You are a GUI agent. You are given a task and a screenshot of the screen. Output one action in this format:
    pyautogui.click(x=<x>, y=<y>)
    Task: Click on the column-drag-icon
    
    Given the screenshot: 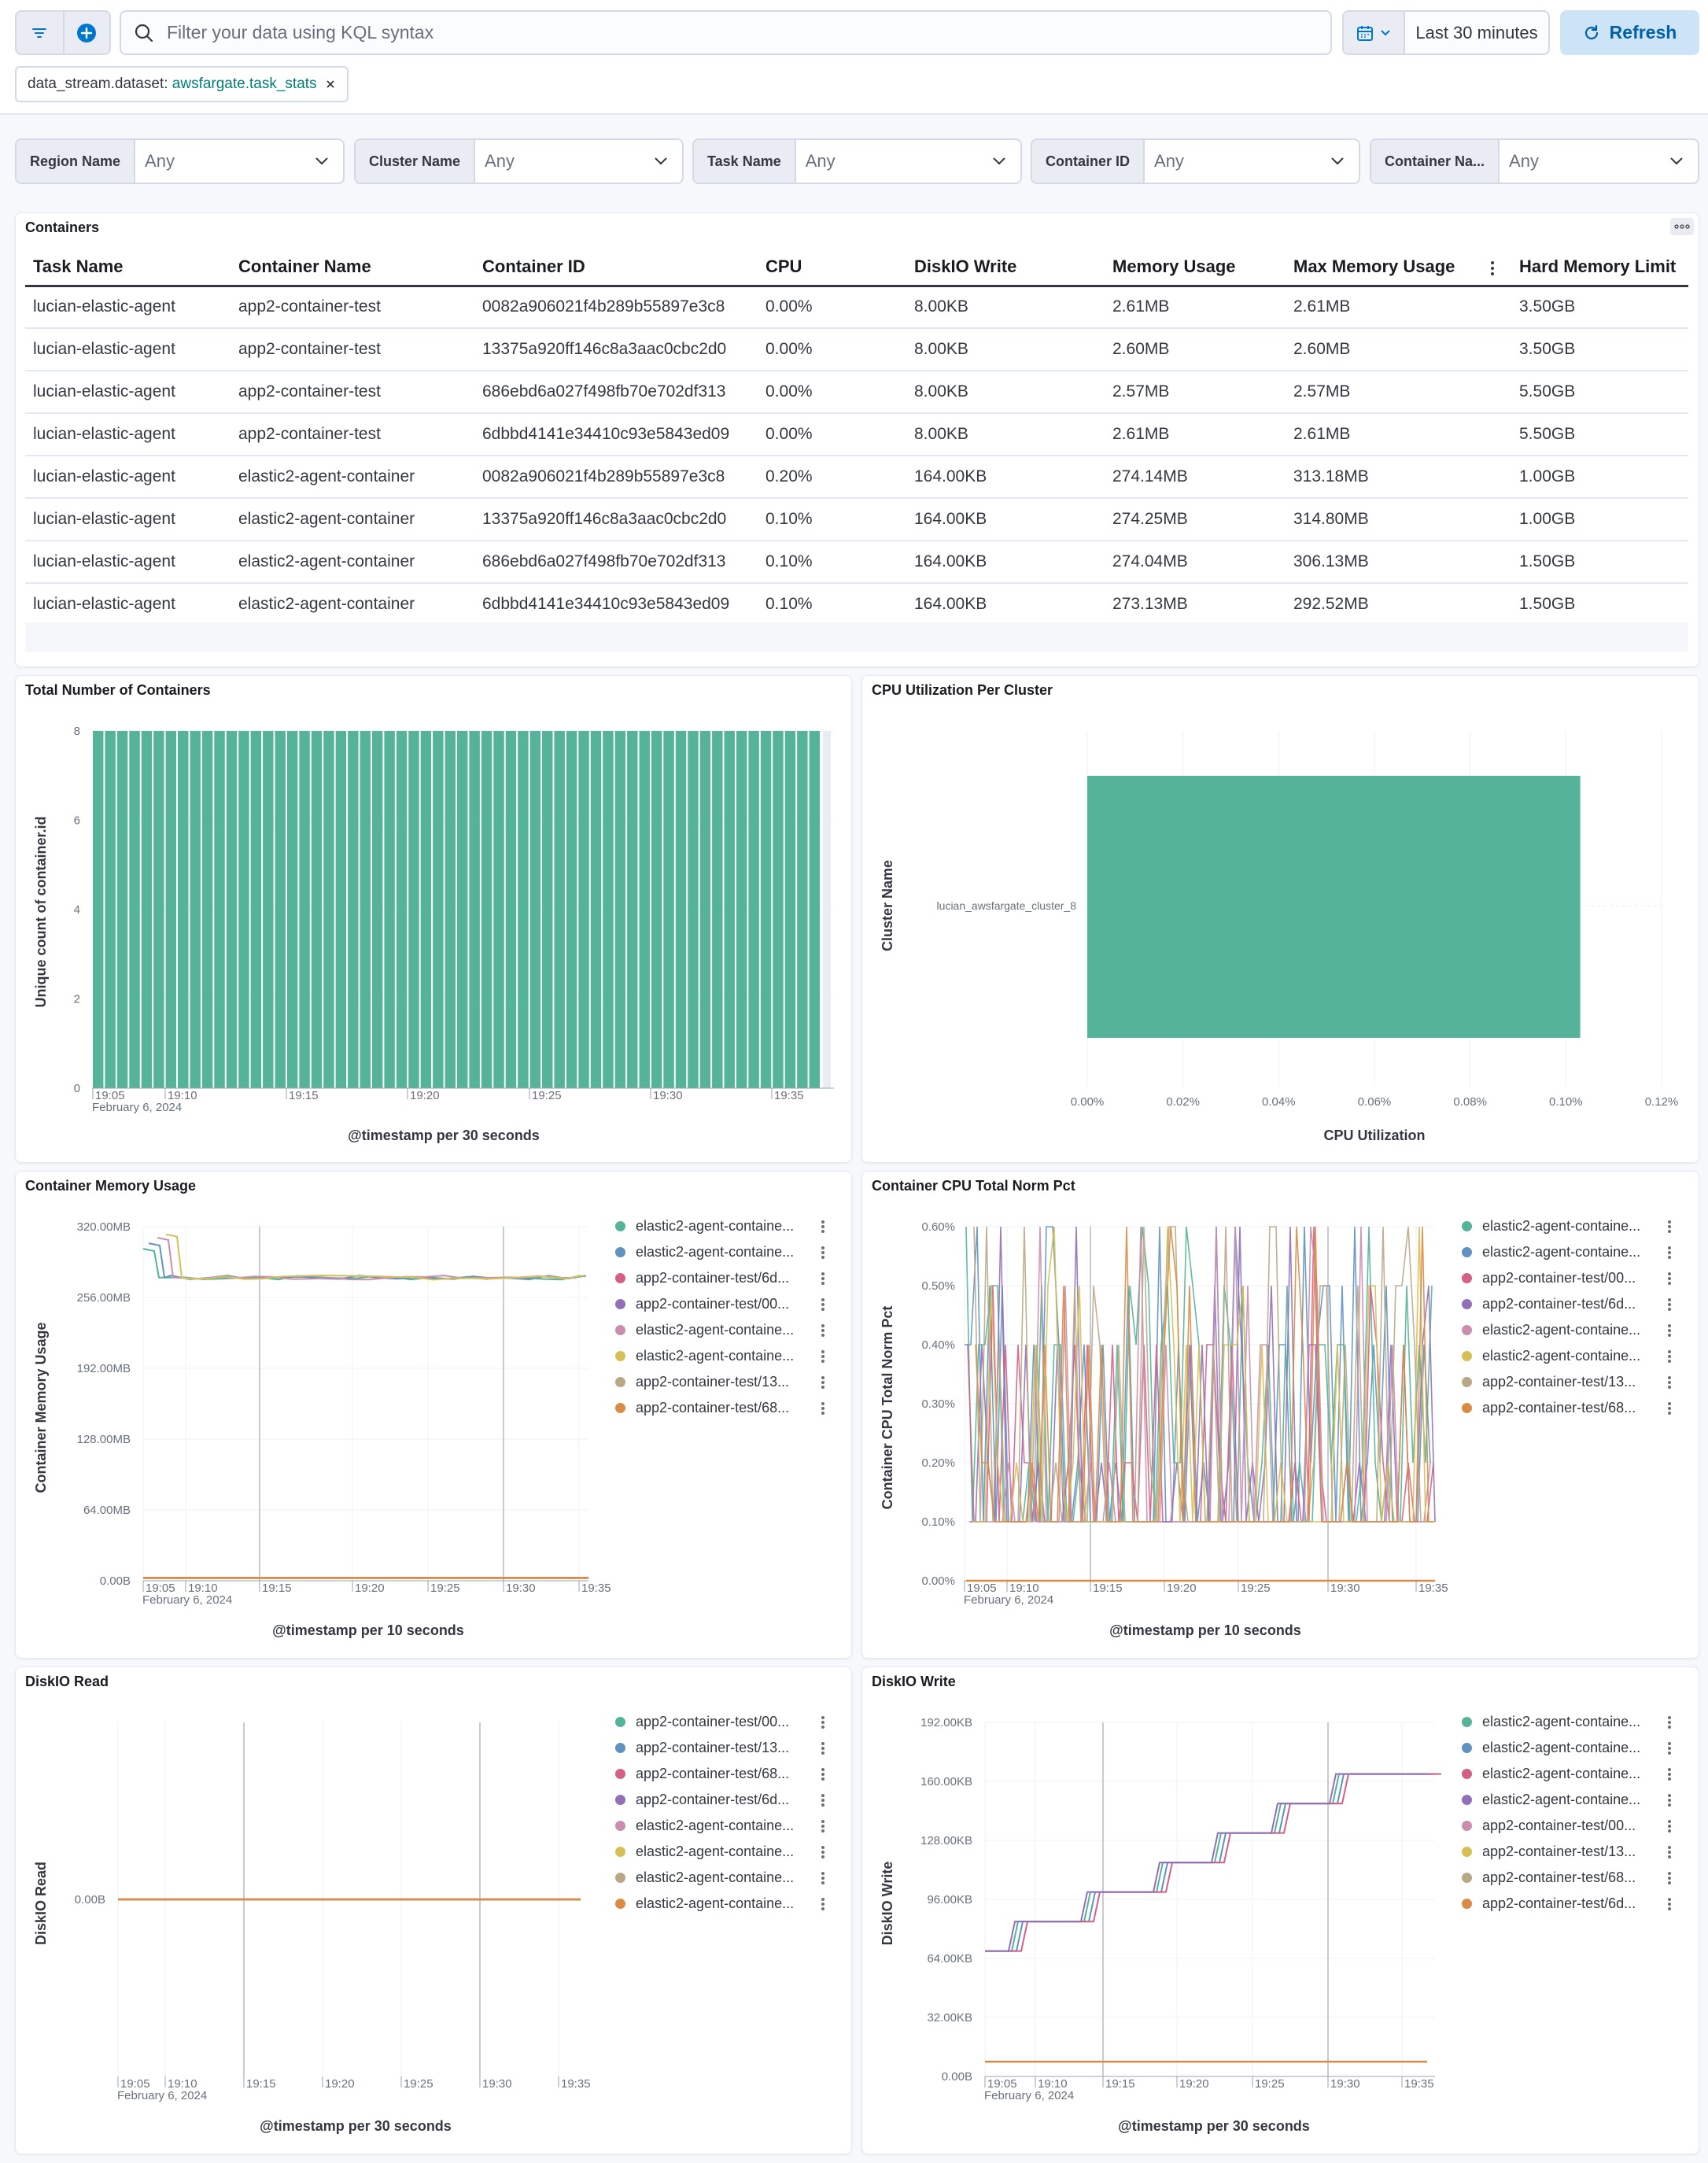 What is the action you would take?
    pyautogui.click(x=1492, y=268)
    